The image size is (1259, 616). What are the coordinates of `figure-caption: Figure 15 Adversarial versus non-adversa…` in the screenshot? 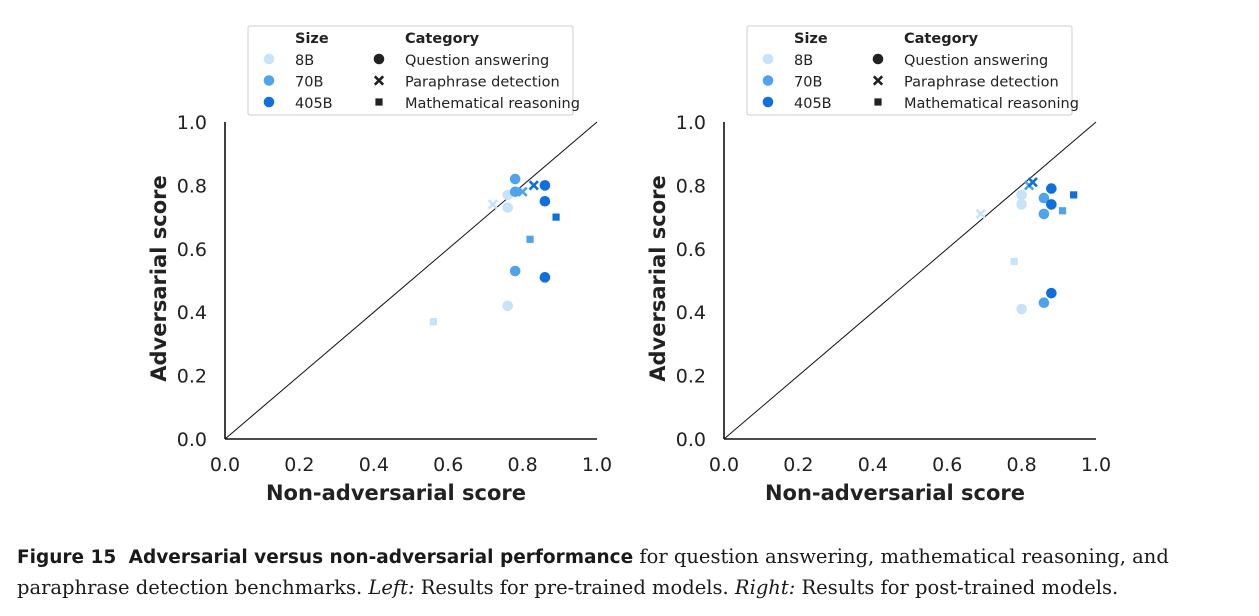 It's located at (634, 572).